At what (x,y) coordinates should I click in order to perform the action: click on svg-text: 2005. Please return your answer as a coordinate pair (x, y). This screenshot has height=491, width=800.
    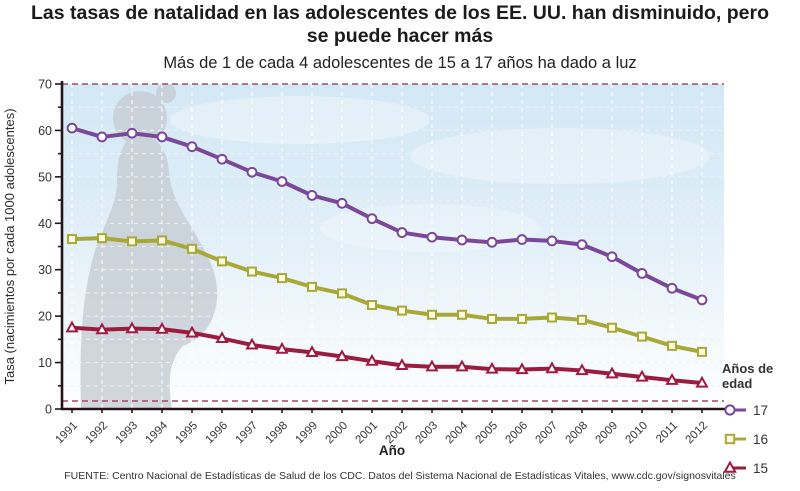
    Looking at the image, I should click on (487, 433).